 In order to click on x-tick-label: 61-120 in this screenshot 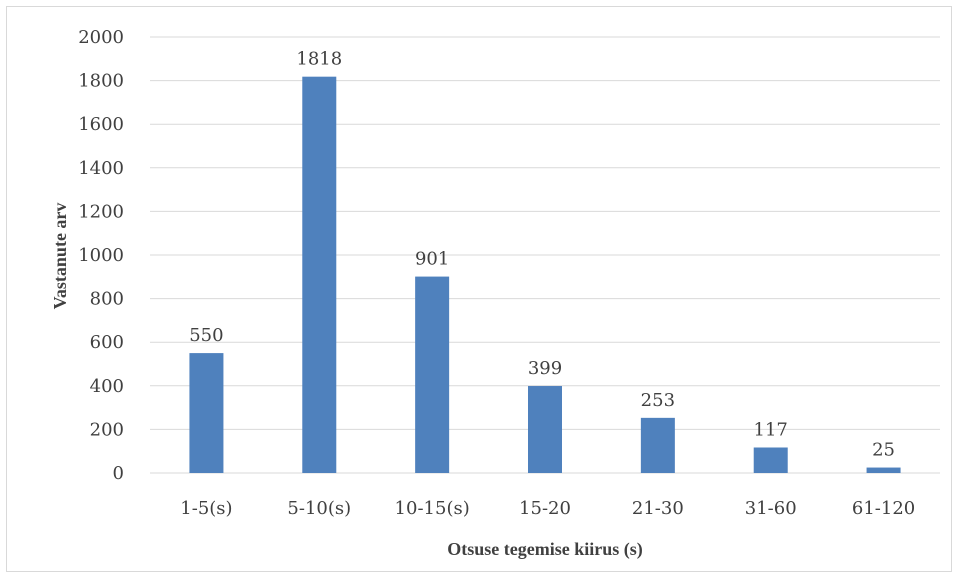, I will do `click(883, 508)`.